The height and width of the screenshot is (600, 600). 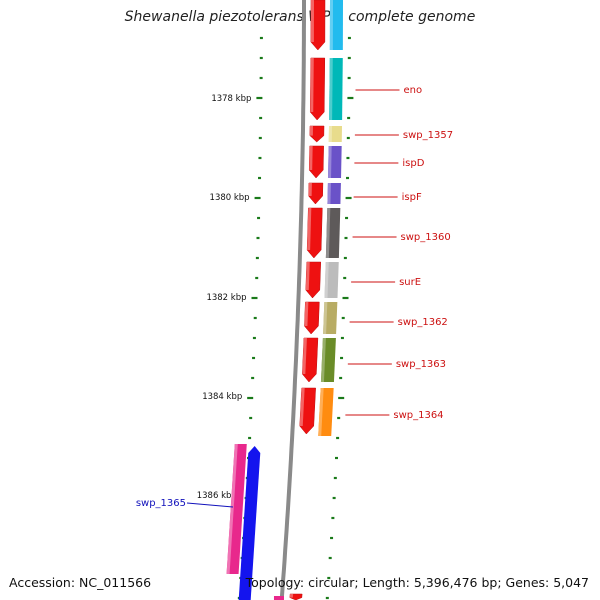 What do you see at coordinates (423, 322) in the screenshot?
I see `gene-label: swp_1362` at bounding box center [423, 322].